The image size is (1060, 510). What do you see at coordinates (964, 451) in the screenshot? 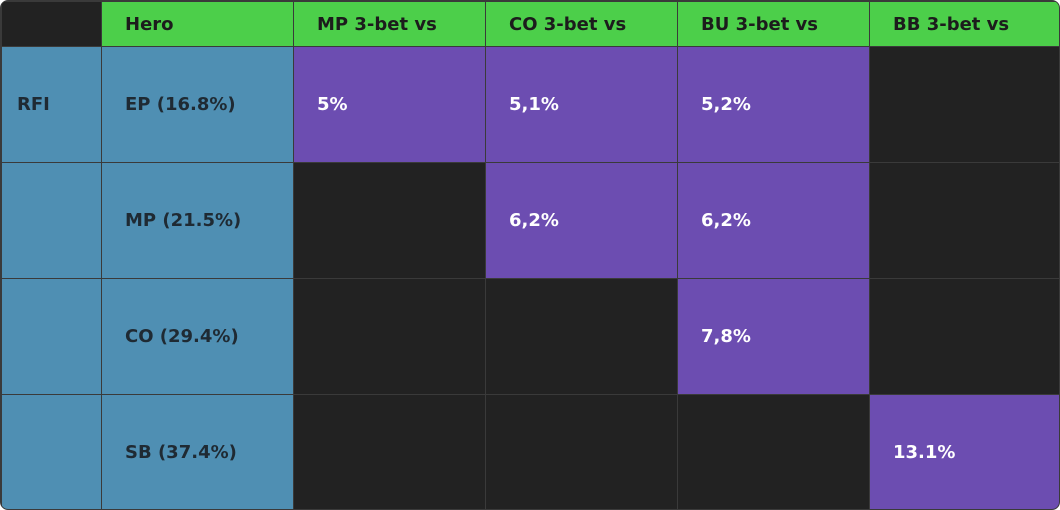
I see `bb-3bet-value: 13.1%` at bounding box center [964, 451].